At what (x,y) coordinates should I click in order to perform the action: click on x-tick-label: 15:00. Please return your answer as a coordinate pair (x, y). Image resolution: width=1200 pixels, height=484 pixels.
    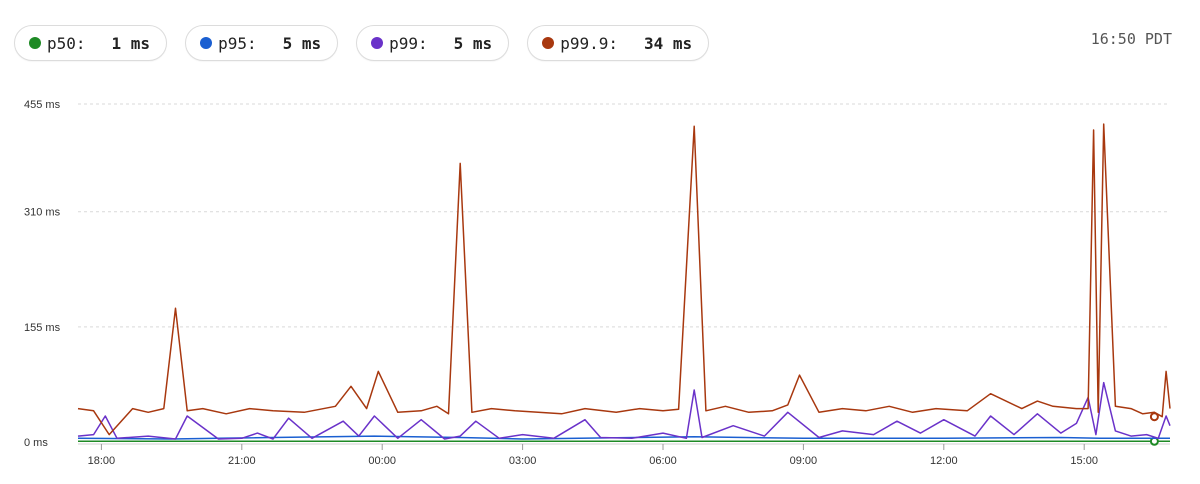
    Looking at the image, I should click on (1084, 461).